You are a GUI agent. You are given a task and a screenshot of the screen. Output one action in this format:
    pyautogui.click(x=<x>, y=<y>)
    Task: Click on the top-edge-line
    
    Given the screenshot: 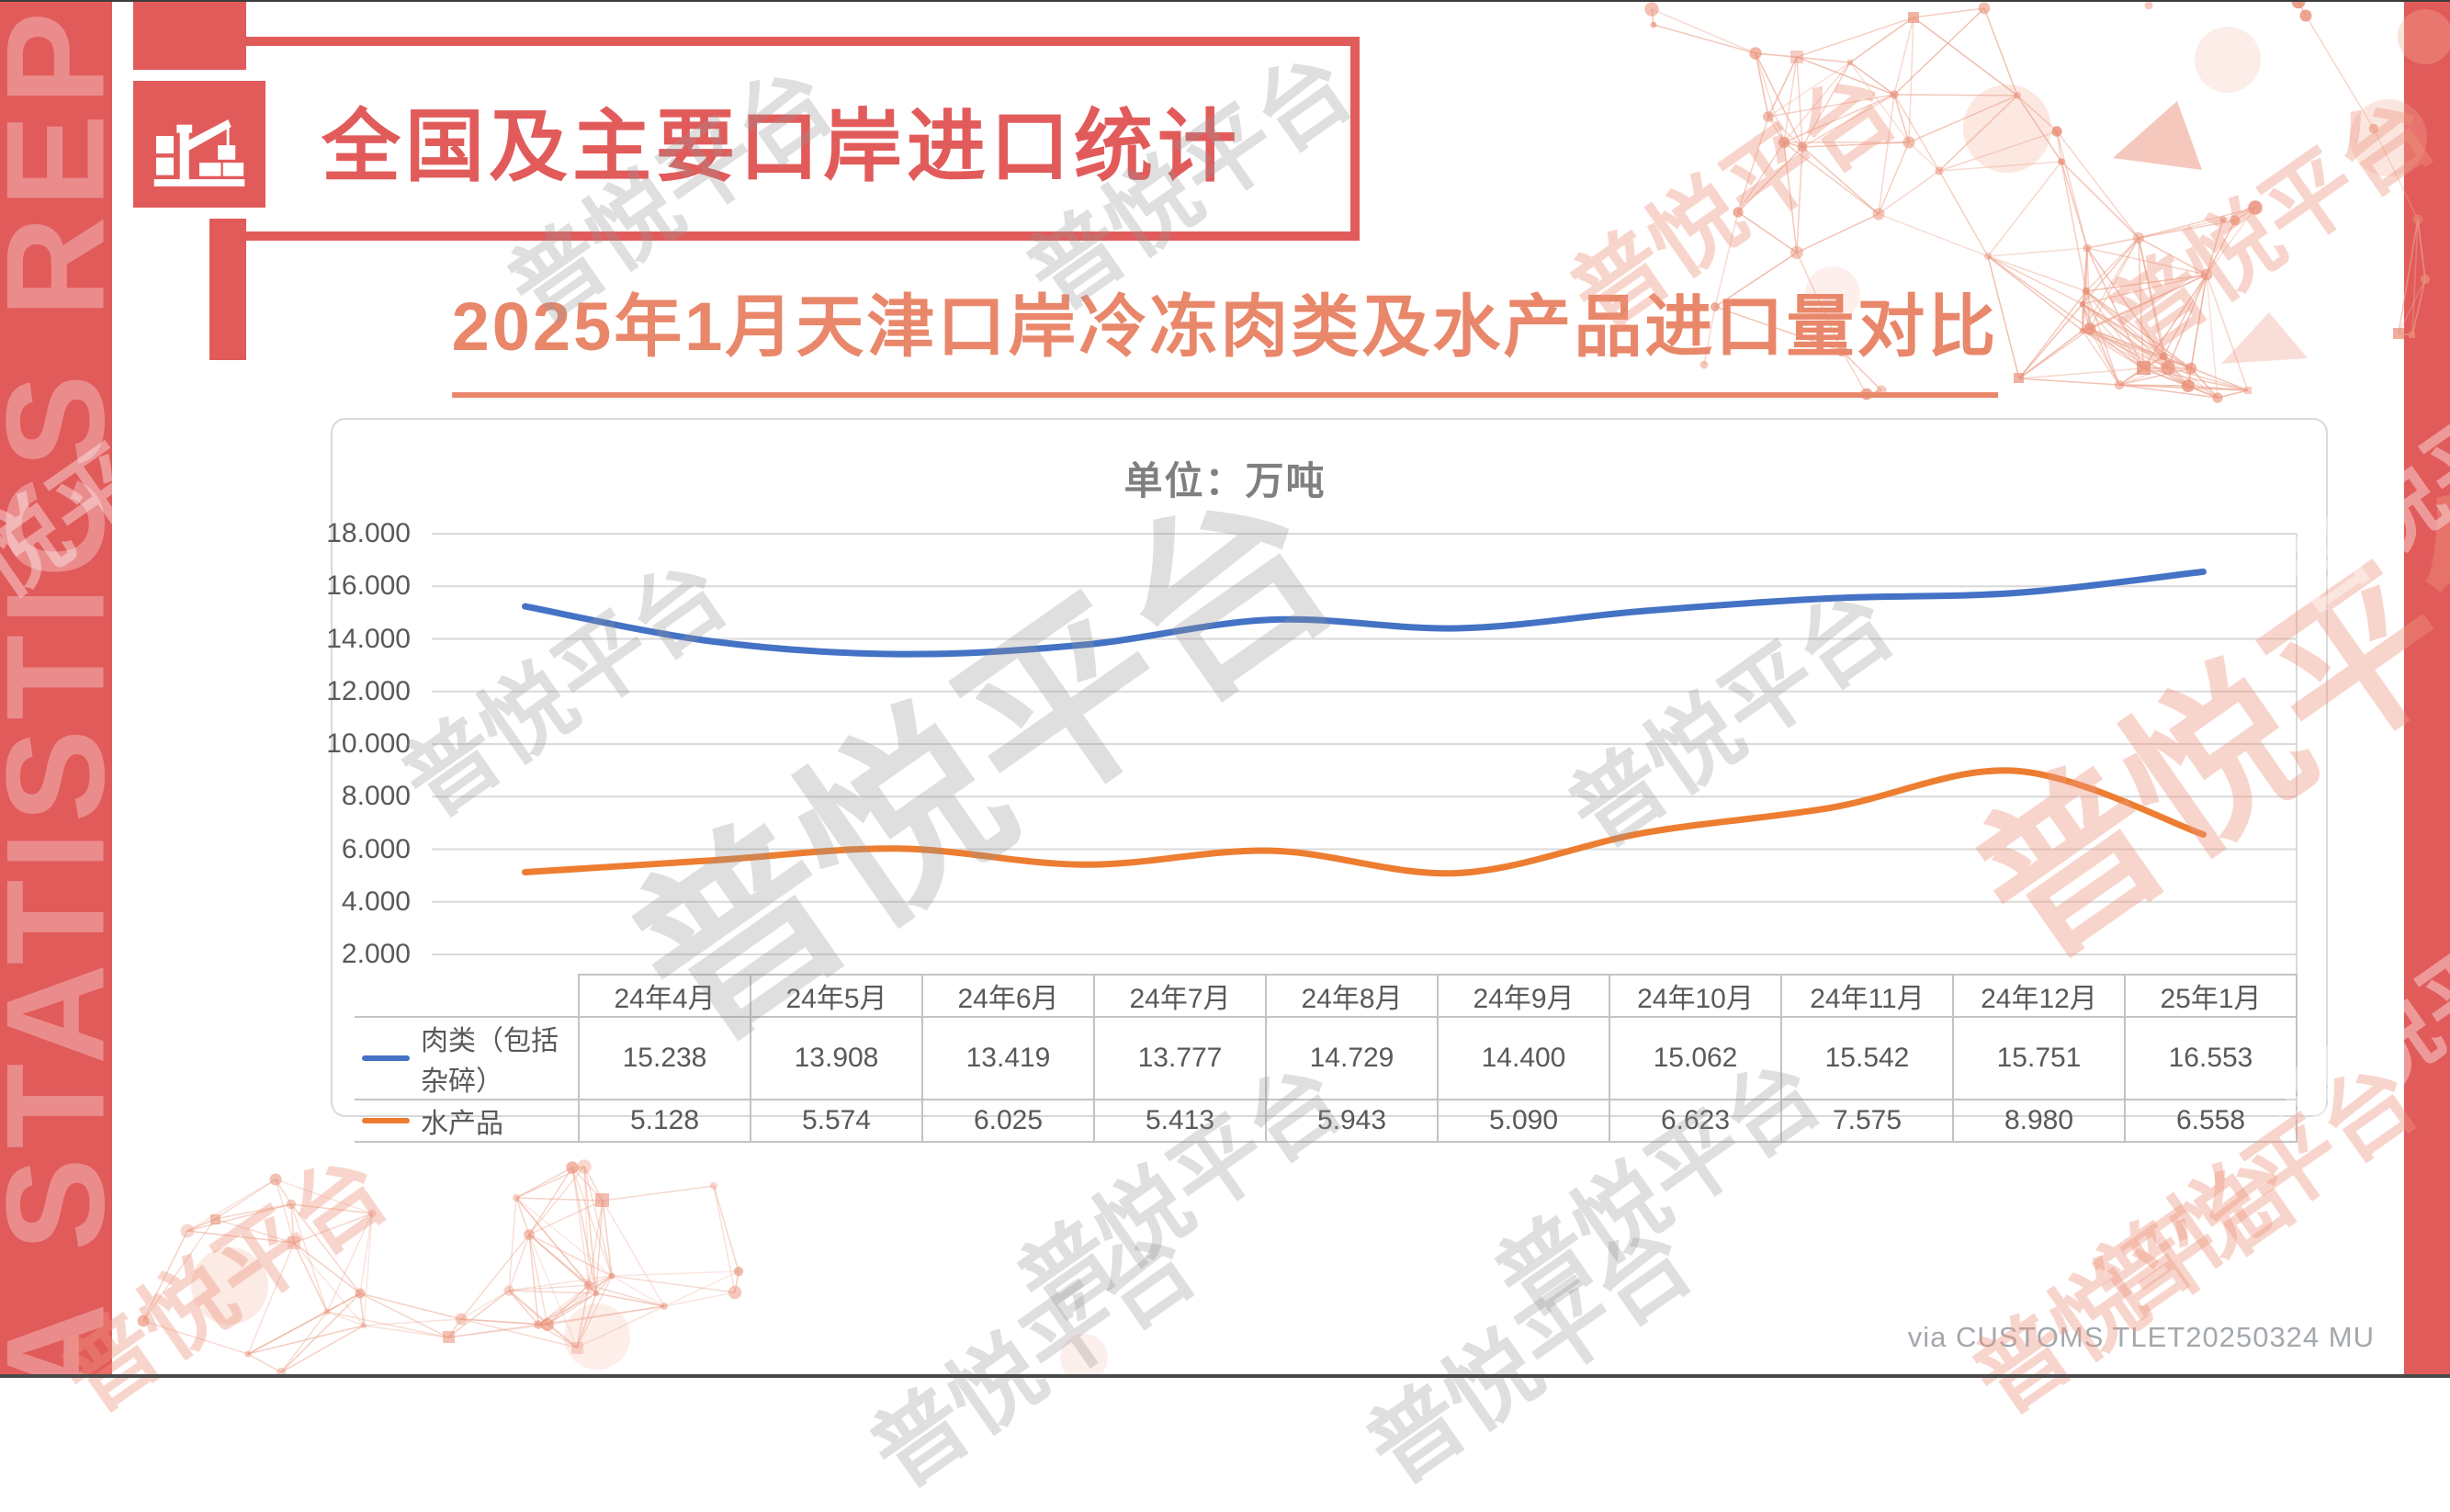 What is the action you would take?
    pyautogui.click(x=1225, y=1)
    